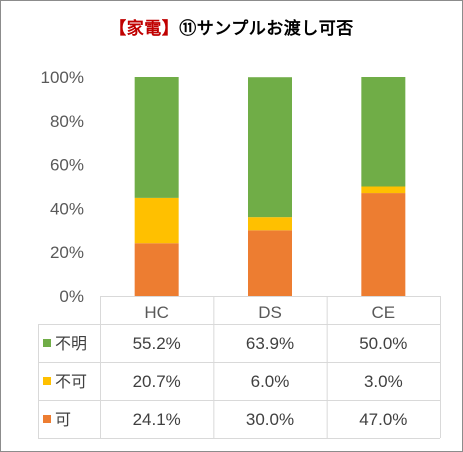 This screenshot has height=452, width=463. I want to click on chart-title-text: ⑪サンプルお渡し可否, so click(266, 29).